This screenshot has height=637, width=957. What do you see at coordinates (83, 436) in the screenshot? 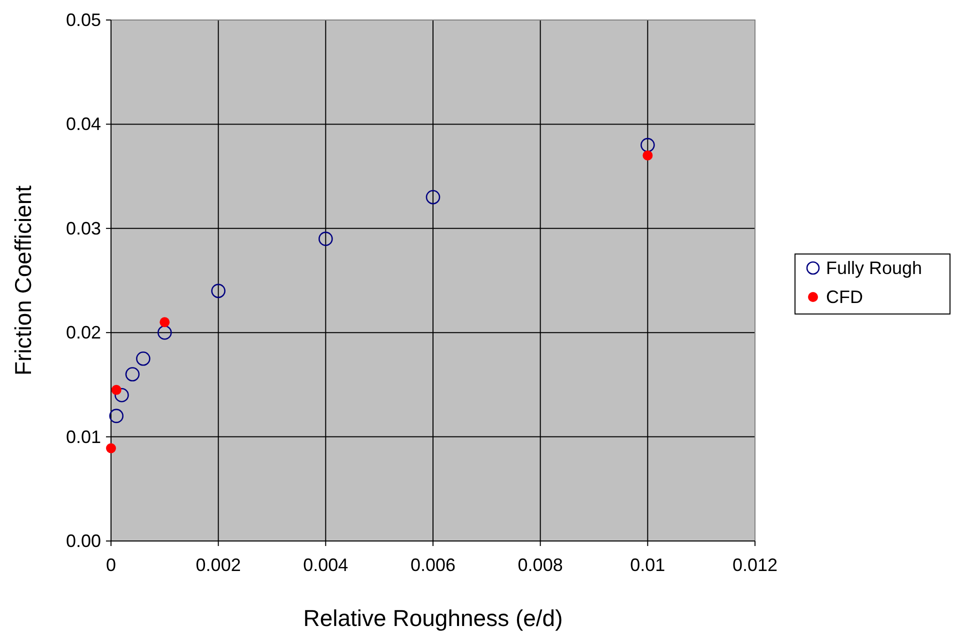
I see `y-tick-label: 0.01` at bounding box center [83, 436].